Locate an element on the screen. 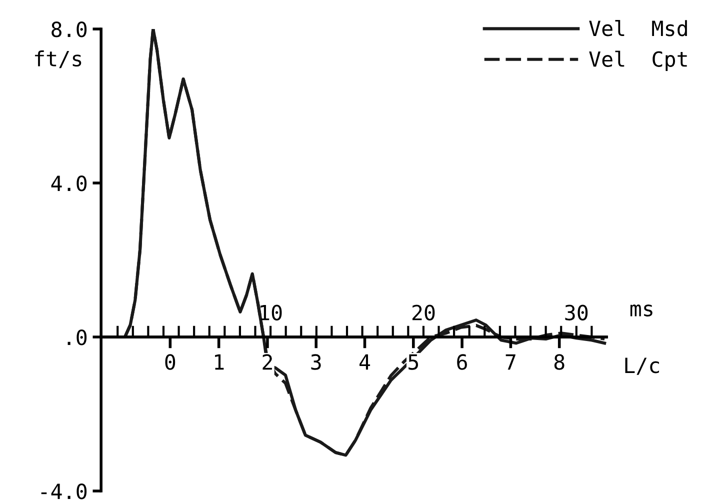 This screenshot has width=702, height=500. x2-tick-label: 30 is located at coordinates (576, 312).